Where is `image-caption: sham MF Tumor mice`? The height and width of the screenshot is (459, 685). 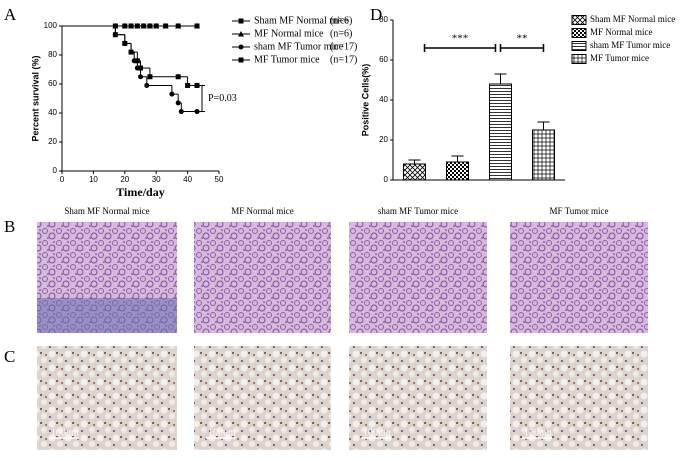 image-caption: sham MF Tumor mice is located at coordinates (418, 211).